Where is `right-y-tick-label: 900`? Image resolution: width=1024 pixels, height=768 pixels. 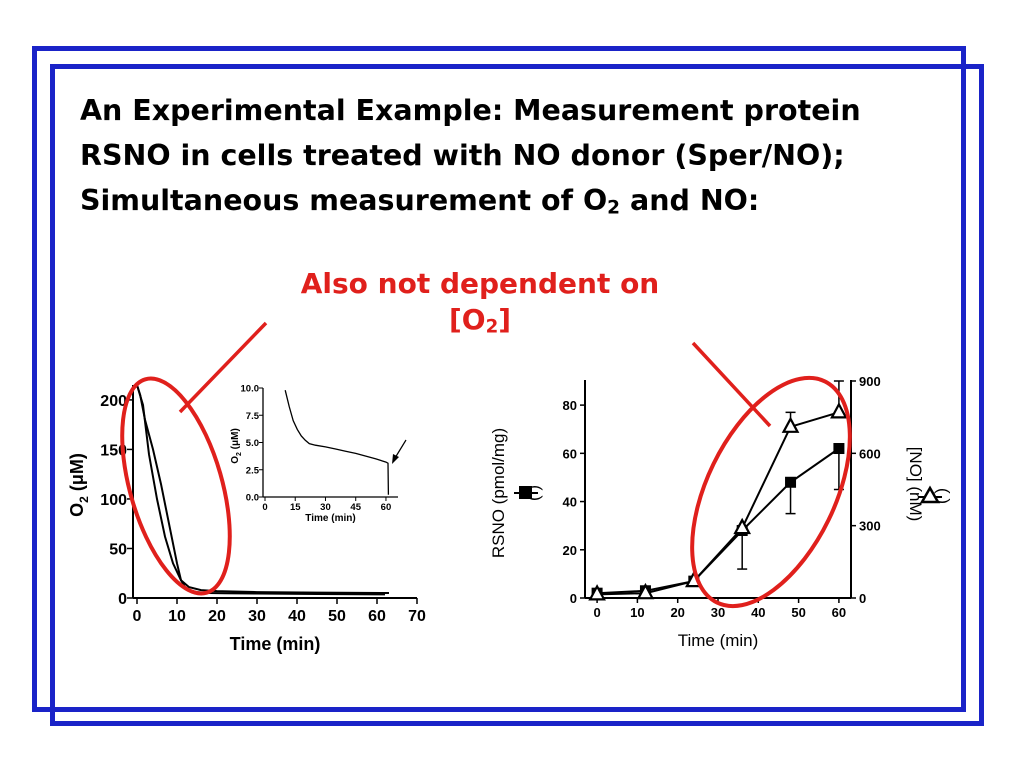 right-y-tick-label: 900 is located at coordinates (870, 381).